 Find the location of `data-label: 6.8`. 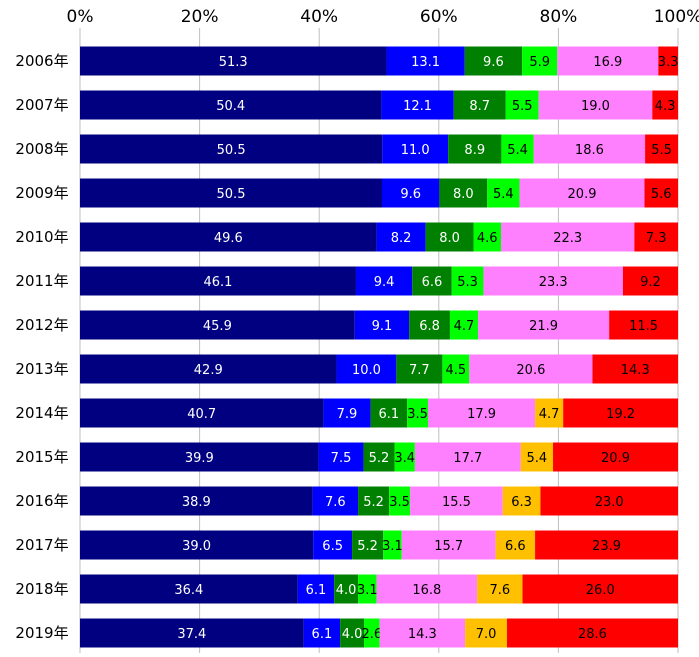

data-label: 6.8 is located at coordinates (429, 326).